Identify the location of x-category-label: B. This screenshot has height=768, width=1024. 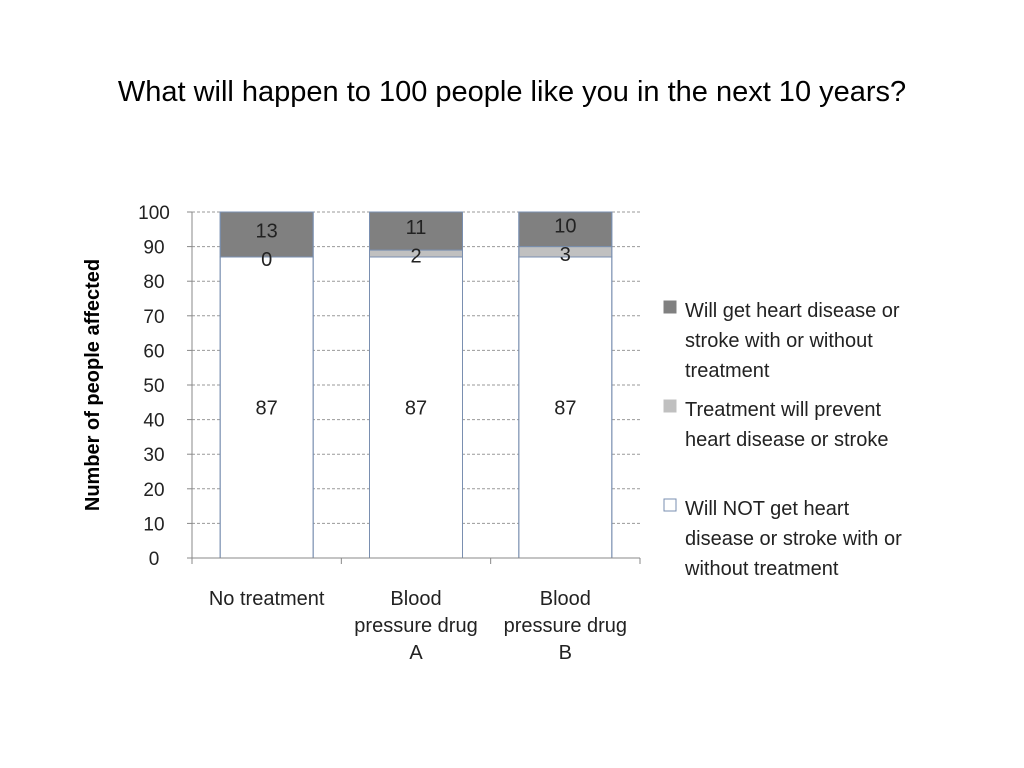
(565, 653).